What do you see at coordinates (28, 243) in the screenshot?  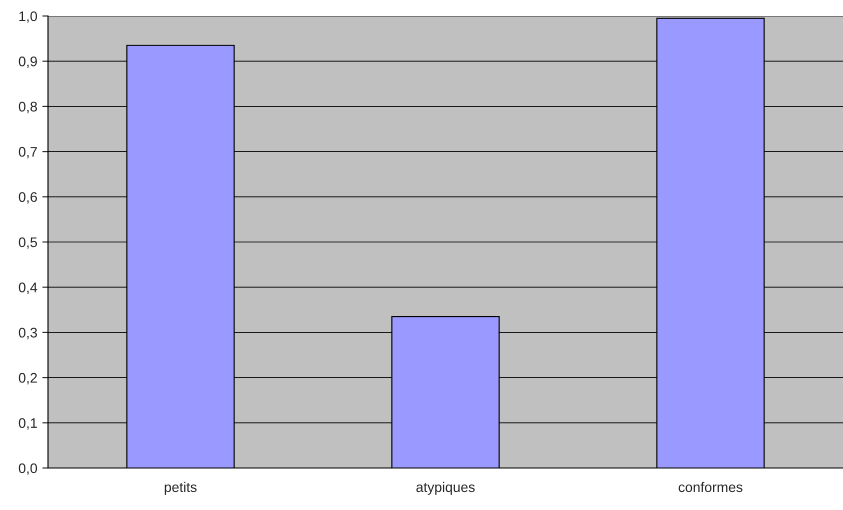 I see `y-tick-label: 0,5` at bounding box center [28, 243].